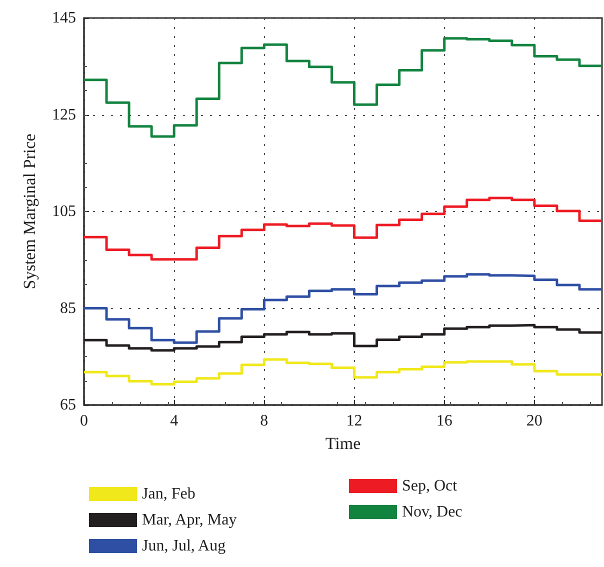 The width and height of the screenshot is (604, 567). I want to click on x-axis-title: Time, so click(343, 443).